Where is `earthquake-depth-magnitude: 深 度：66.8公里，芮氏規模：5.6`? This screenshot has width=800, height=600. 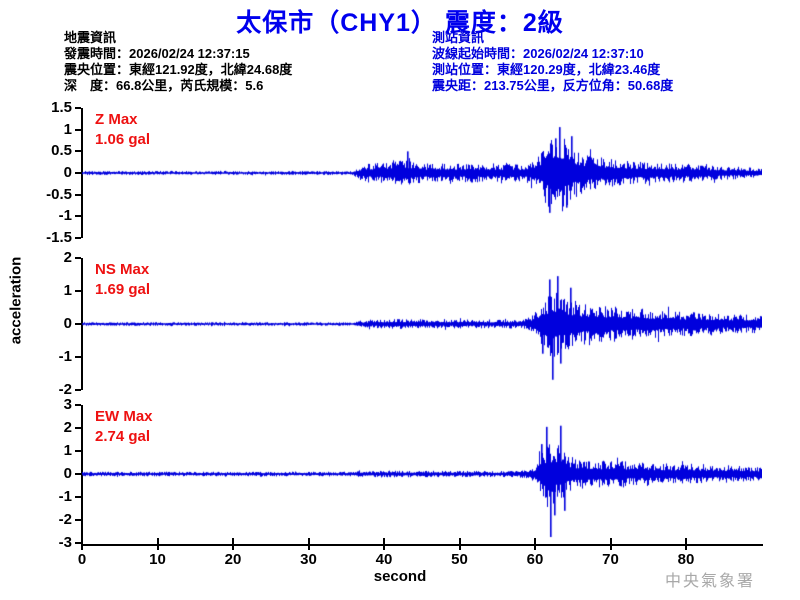 earthquake-depth-magnitude: 深 度：66.8公里，芮氏規模：5.6 is located at coordinates (164, 85).